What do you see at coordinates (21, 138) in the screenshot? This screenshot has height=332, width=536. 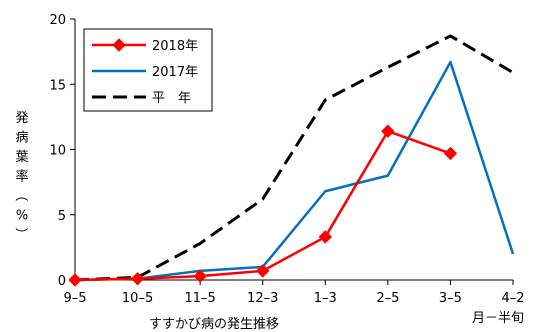 I see `y-axis-label-char: 病` at bounding box center [21, 138].